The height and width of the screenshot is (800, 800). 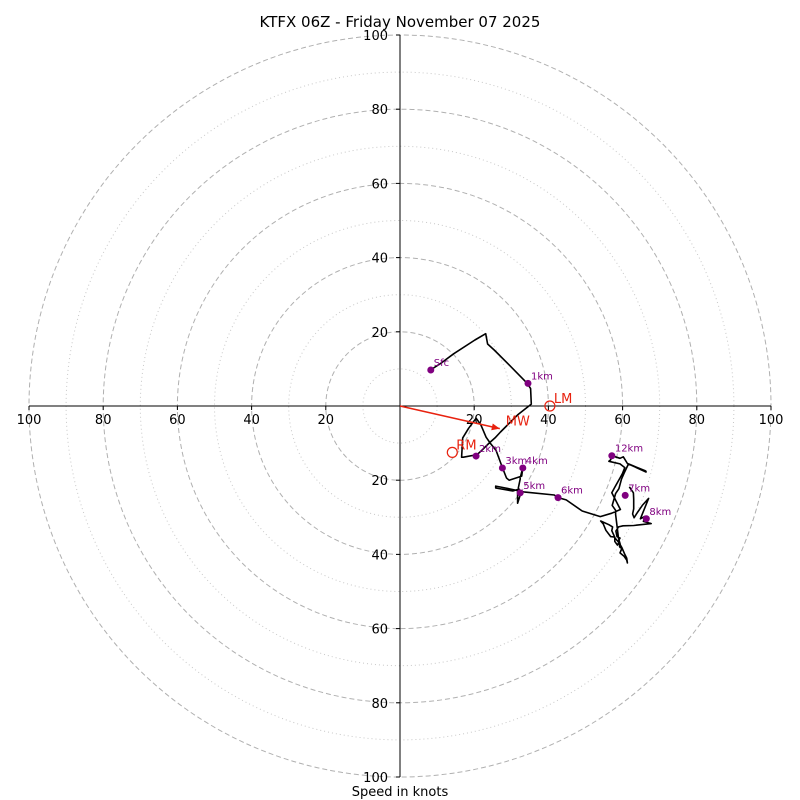 I want to click on mean-wind-arrowhead, so click(x=495, y=427).